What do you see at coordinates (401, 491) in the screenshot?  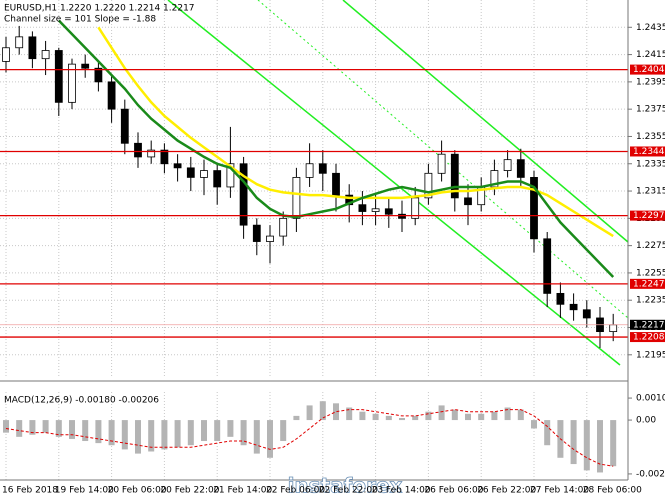 I see `x-tick-label: 23 Feb 14:00` at bounding box center [401, 491].